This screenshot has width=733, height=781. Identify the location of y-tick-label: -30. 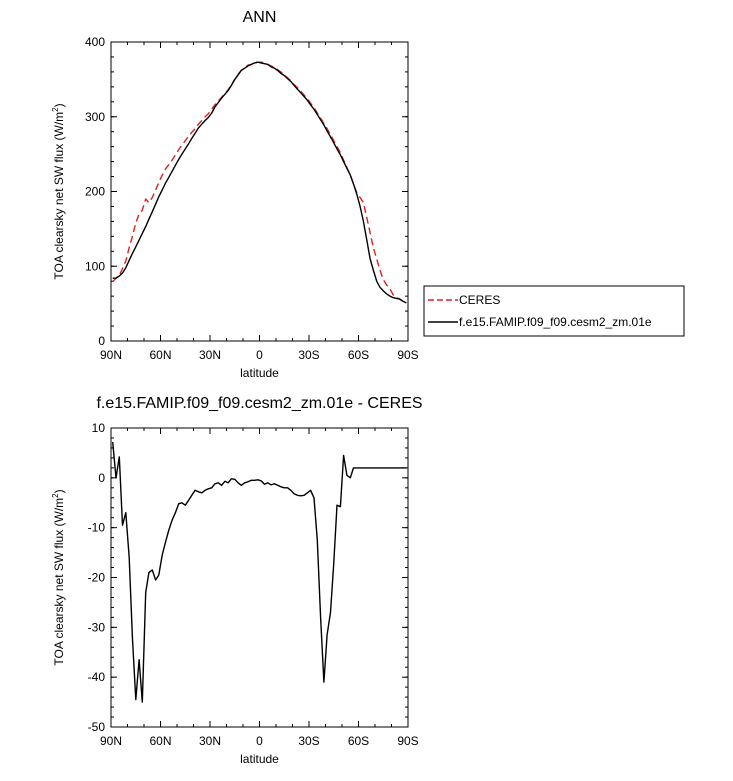
(97, 627).